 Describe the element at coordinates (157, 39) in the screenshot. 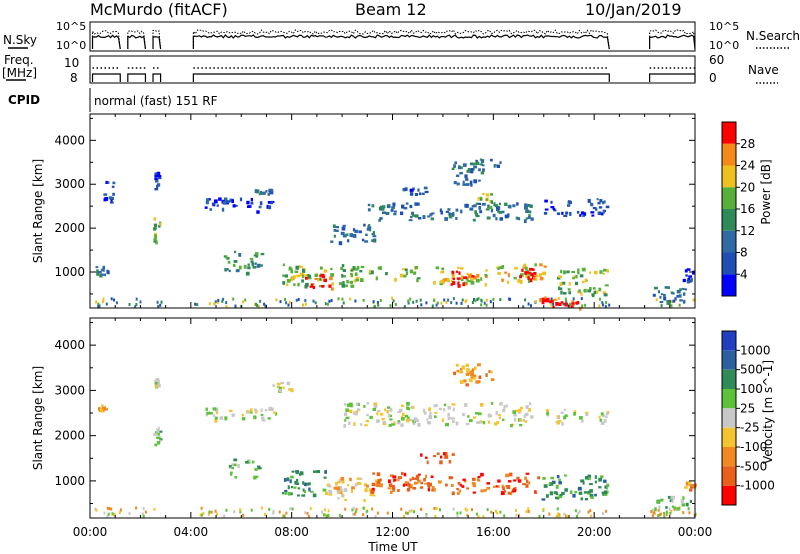

I see `nsearch-trace` at that location.